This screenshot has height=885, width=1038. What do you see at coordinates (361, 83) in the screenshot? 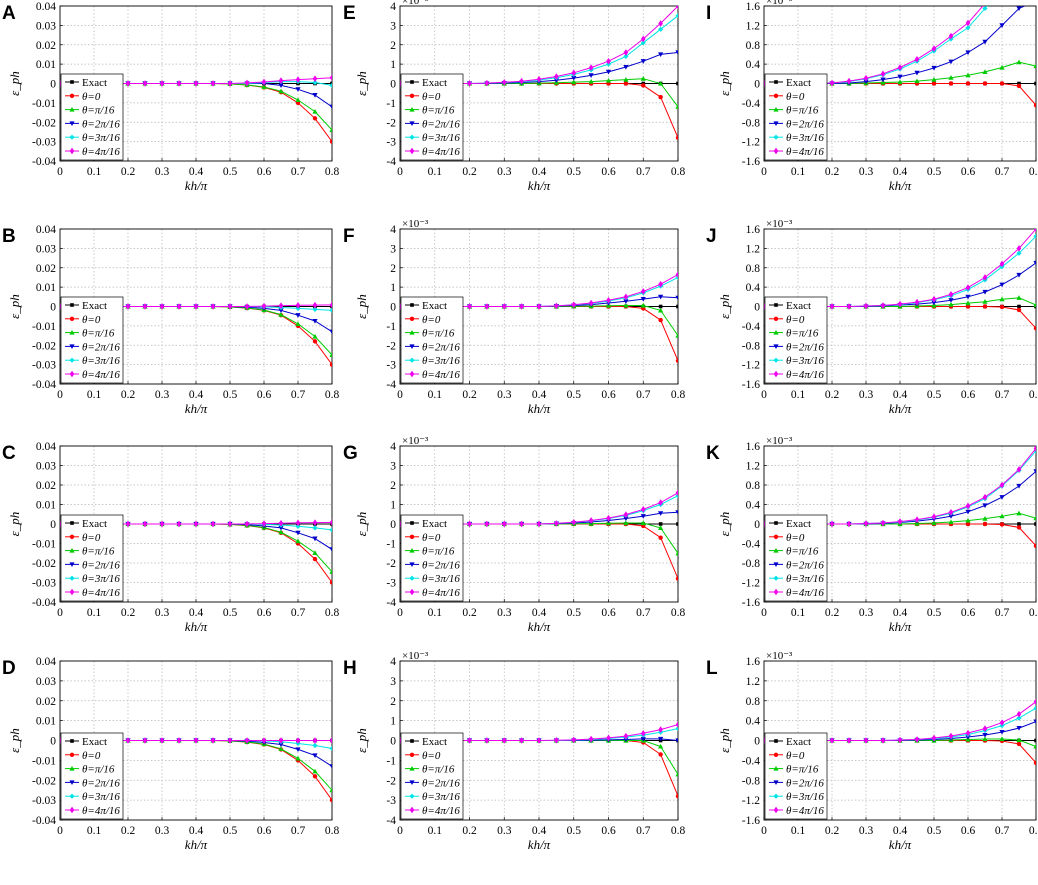
I see `y-axis-label: ε_ph` at bounding box center [361, 83].